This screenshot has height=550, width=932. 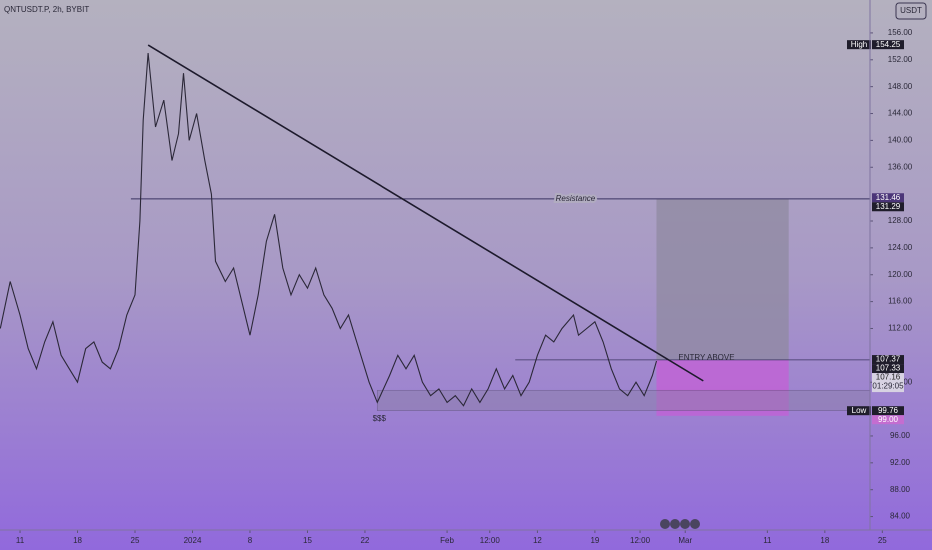 I want to click on y-tick-label: 148.00, so click(x=900, y=86).